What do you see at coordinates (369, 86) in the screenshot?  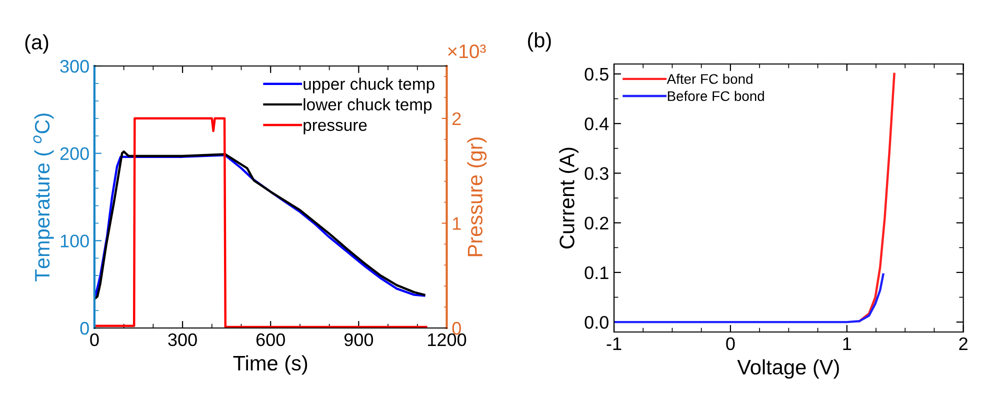 I see `legend-label: upper chuck temp` at bounding box center [369, 86].